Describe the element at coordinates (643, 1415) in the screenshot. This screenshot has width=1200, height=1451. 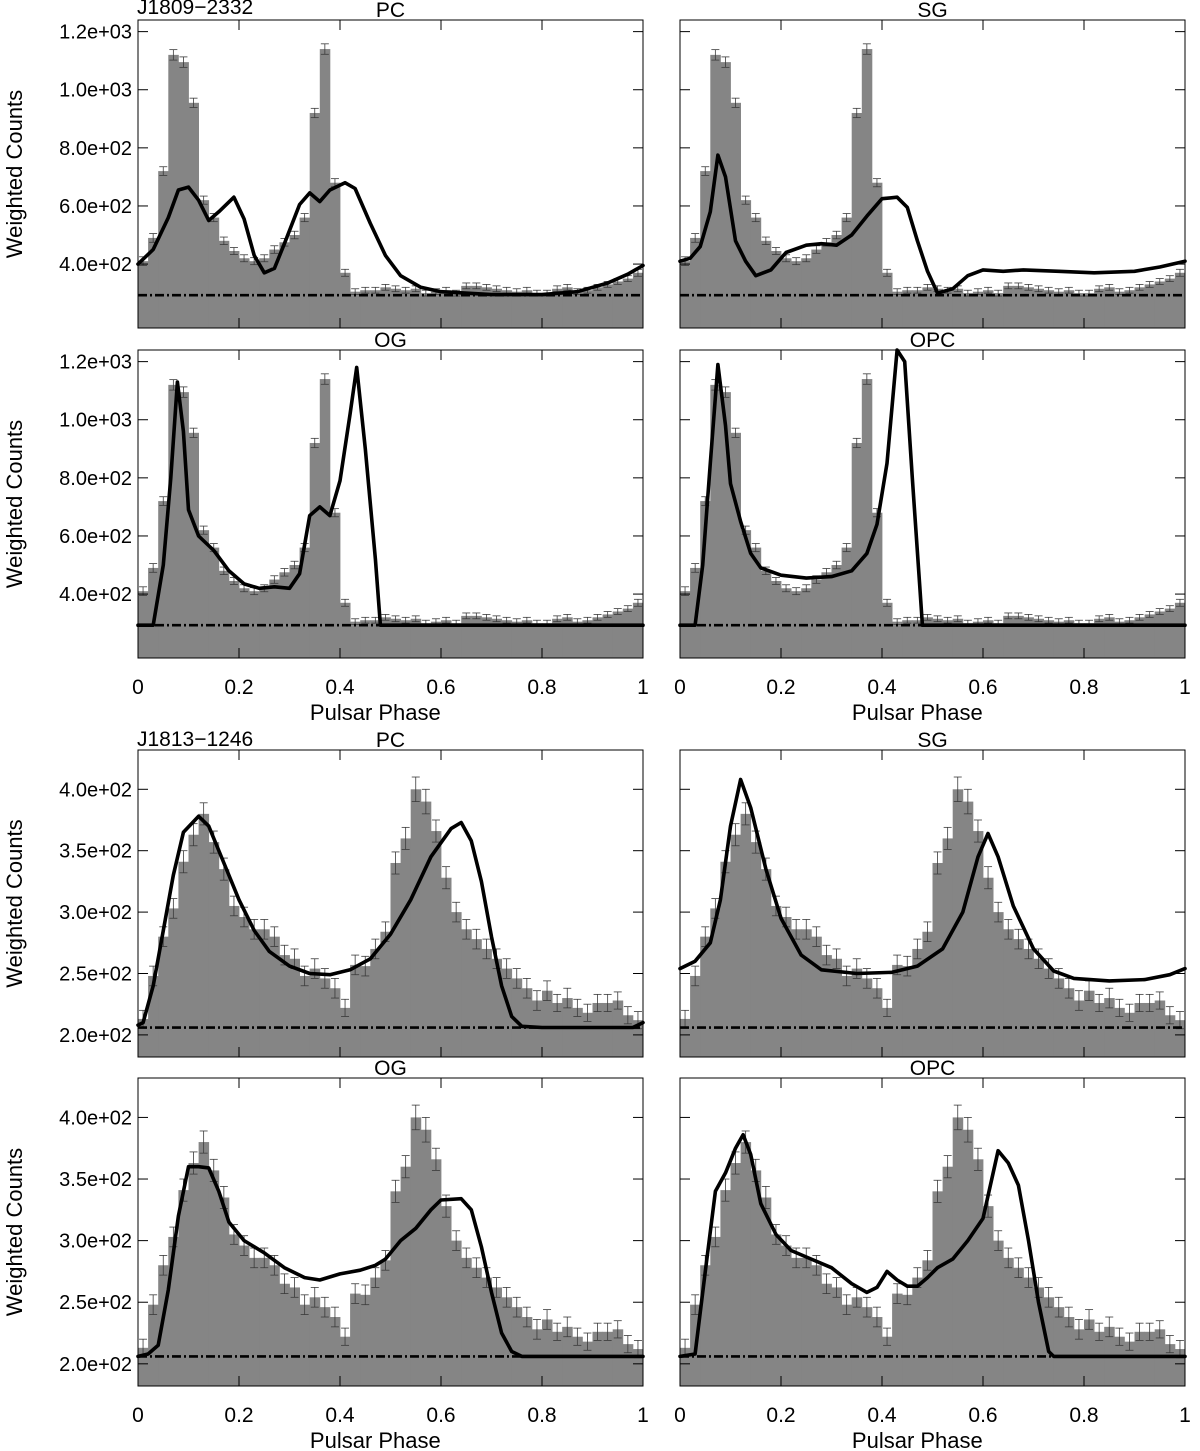
I see `x-tick-label: 1` at that location.